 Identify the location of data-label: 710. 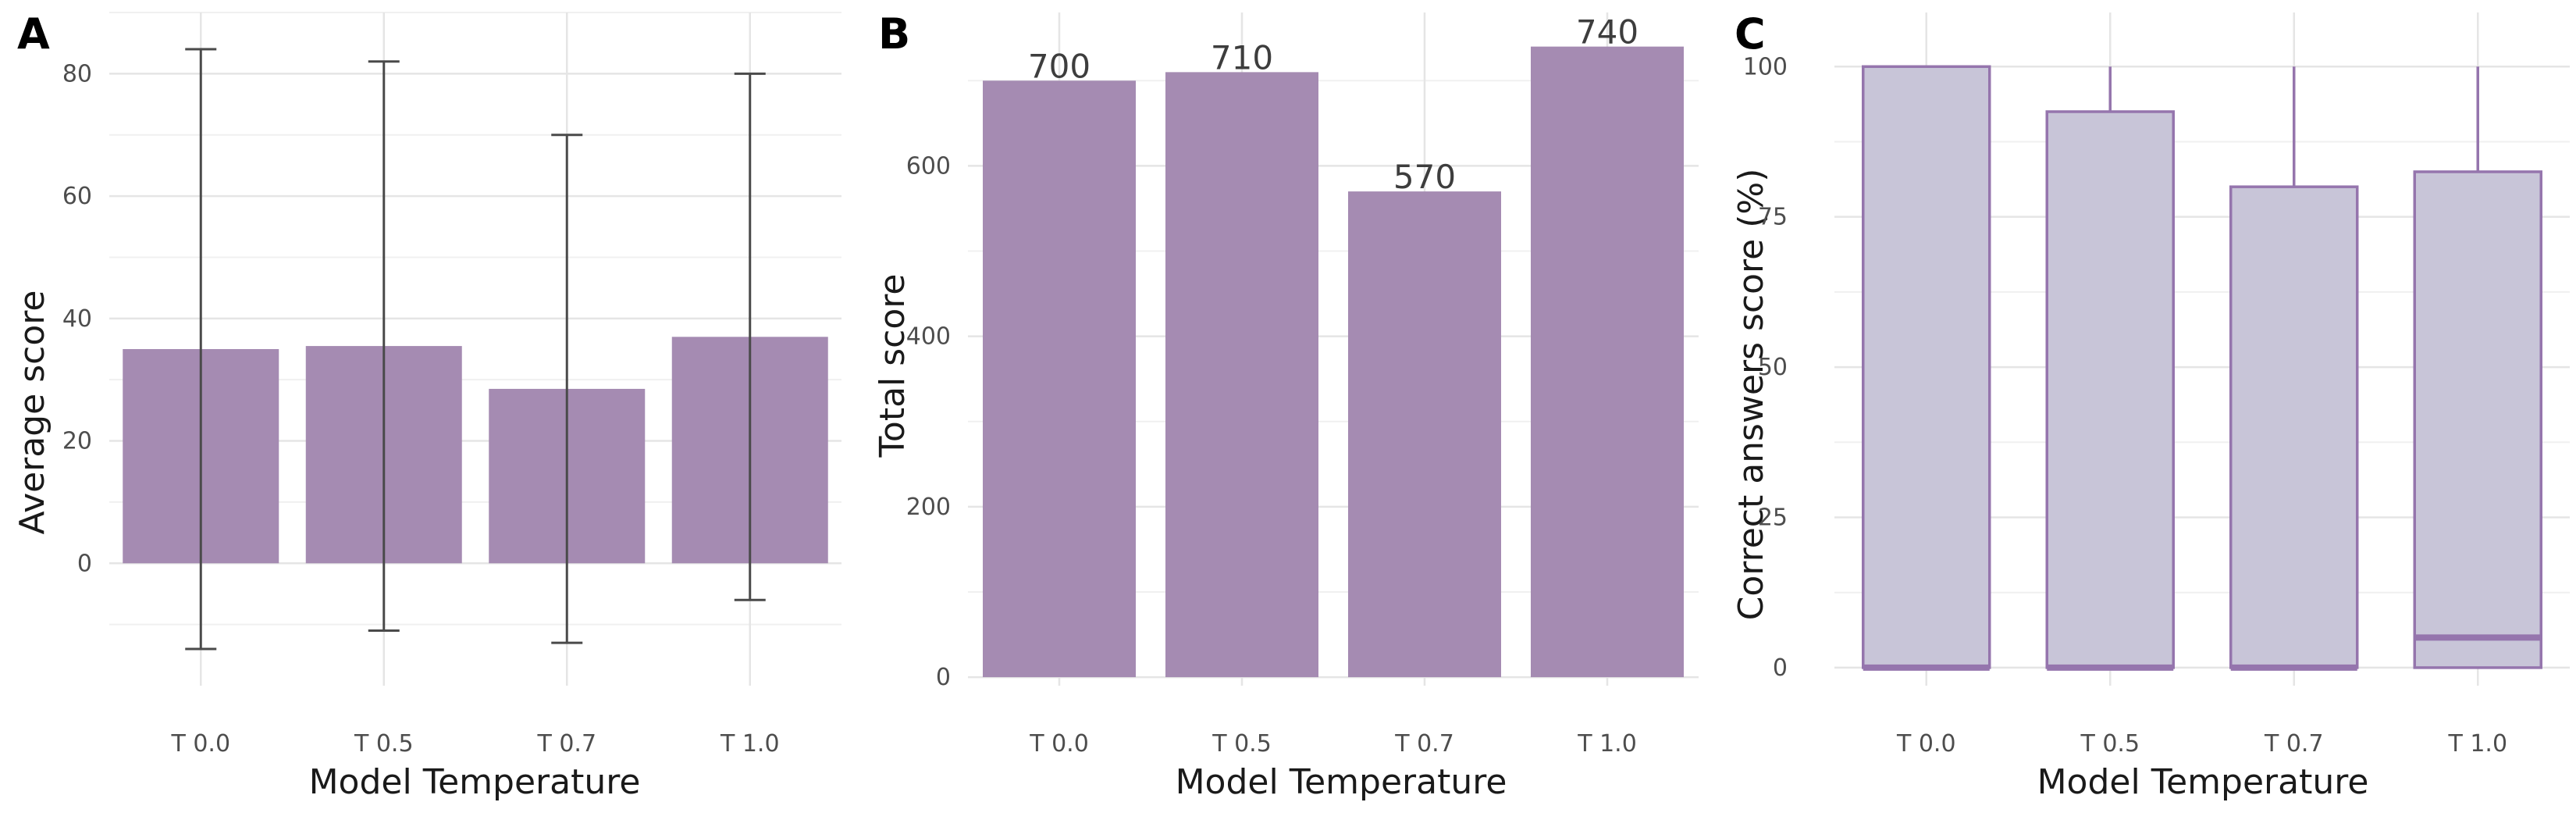
(1242, 57).